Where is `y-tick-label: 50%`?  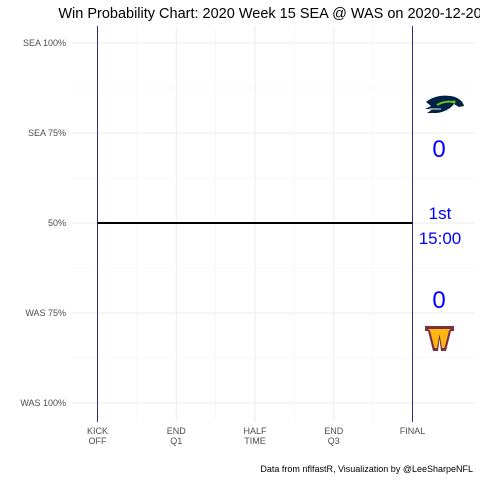 y-tick-label: 50% is located at coordinates (57, 223).